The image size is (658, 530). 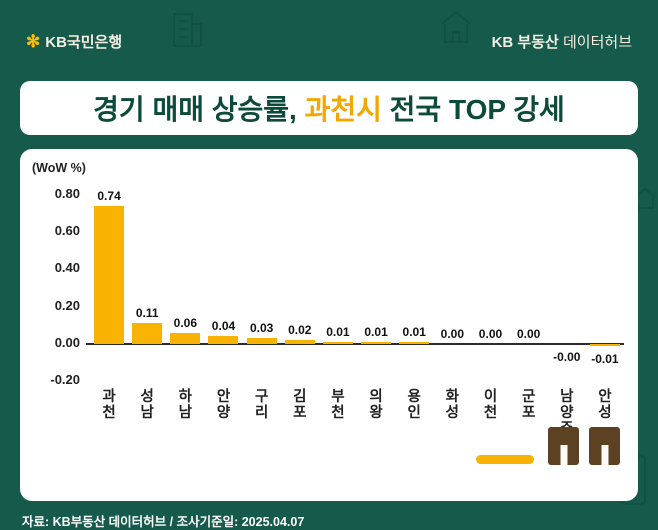 What do you see at coordinates (261, 328) in the screenshot?
I see `bar-value-label: 0.03` at bounding box center [261, 328].